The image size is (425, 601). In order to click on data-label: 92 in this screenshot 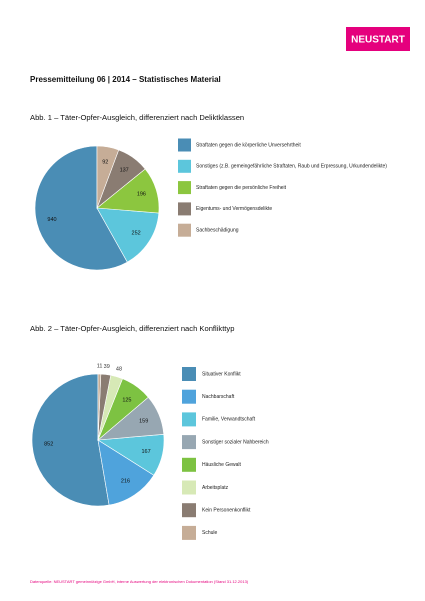, I will do `click(105, 163)`.